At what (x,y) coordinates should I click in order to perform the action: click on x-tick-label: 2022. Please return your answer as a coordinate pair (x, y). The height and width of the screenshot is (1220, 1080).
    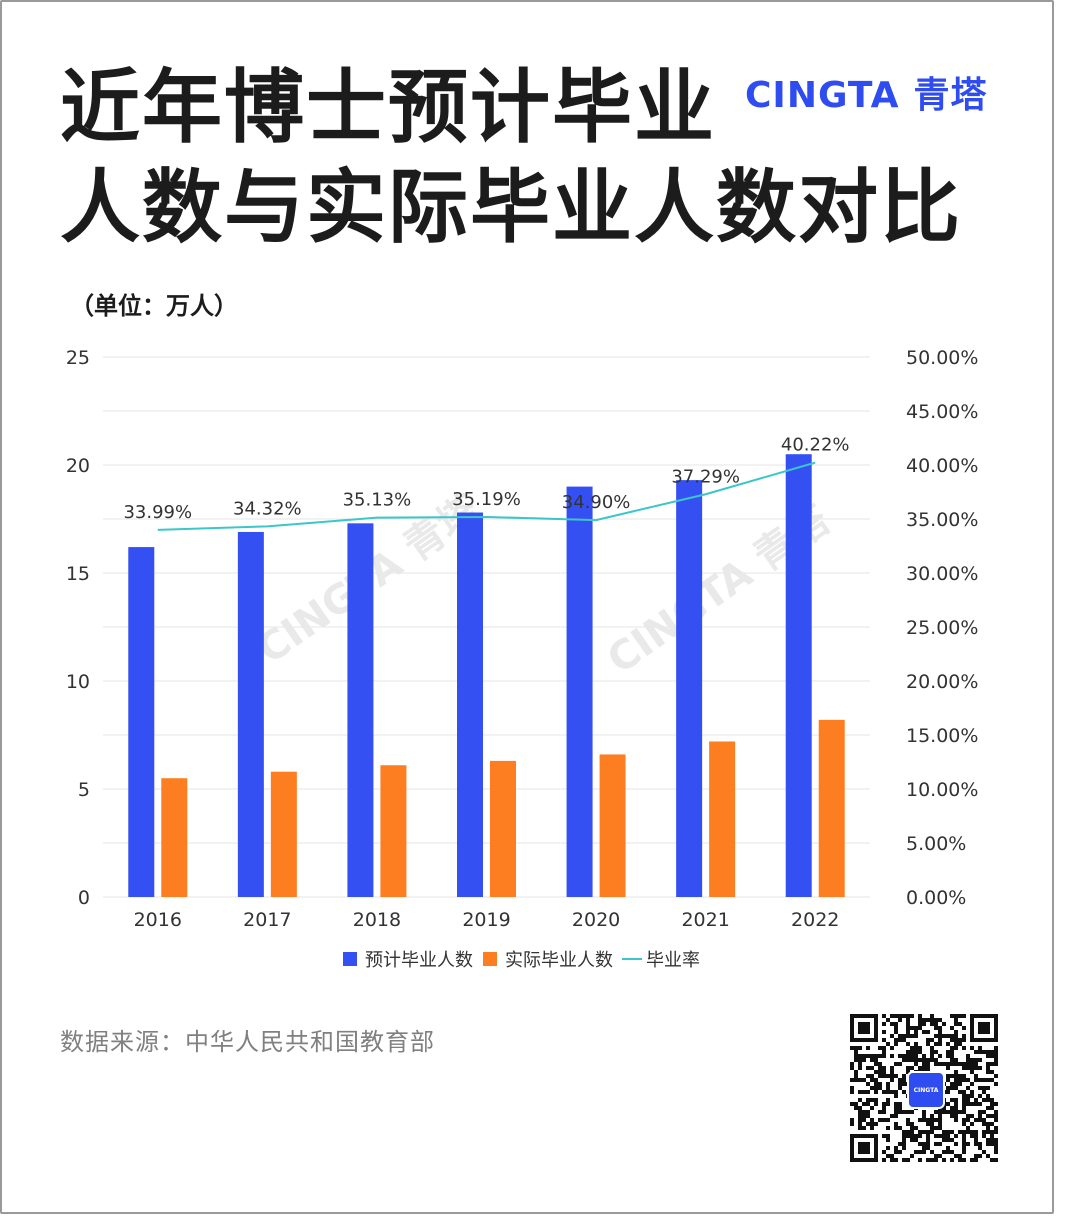
    Looking at the image, I should click on (815, 920).